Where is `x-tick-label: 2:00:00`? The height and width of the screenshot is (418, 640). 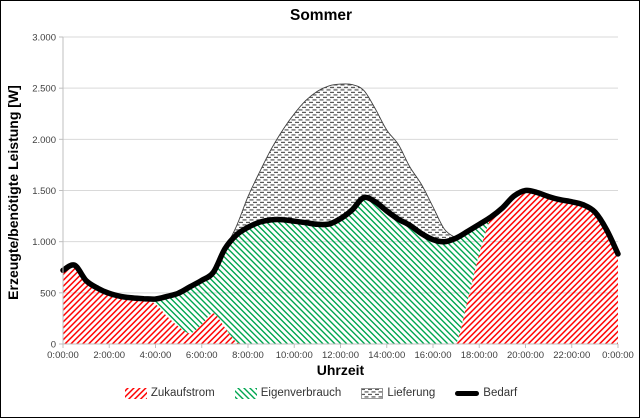
x-tick-label: 2:00:00 is located at coordinates (109, 355).